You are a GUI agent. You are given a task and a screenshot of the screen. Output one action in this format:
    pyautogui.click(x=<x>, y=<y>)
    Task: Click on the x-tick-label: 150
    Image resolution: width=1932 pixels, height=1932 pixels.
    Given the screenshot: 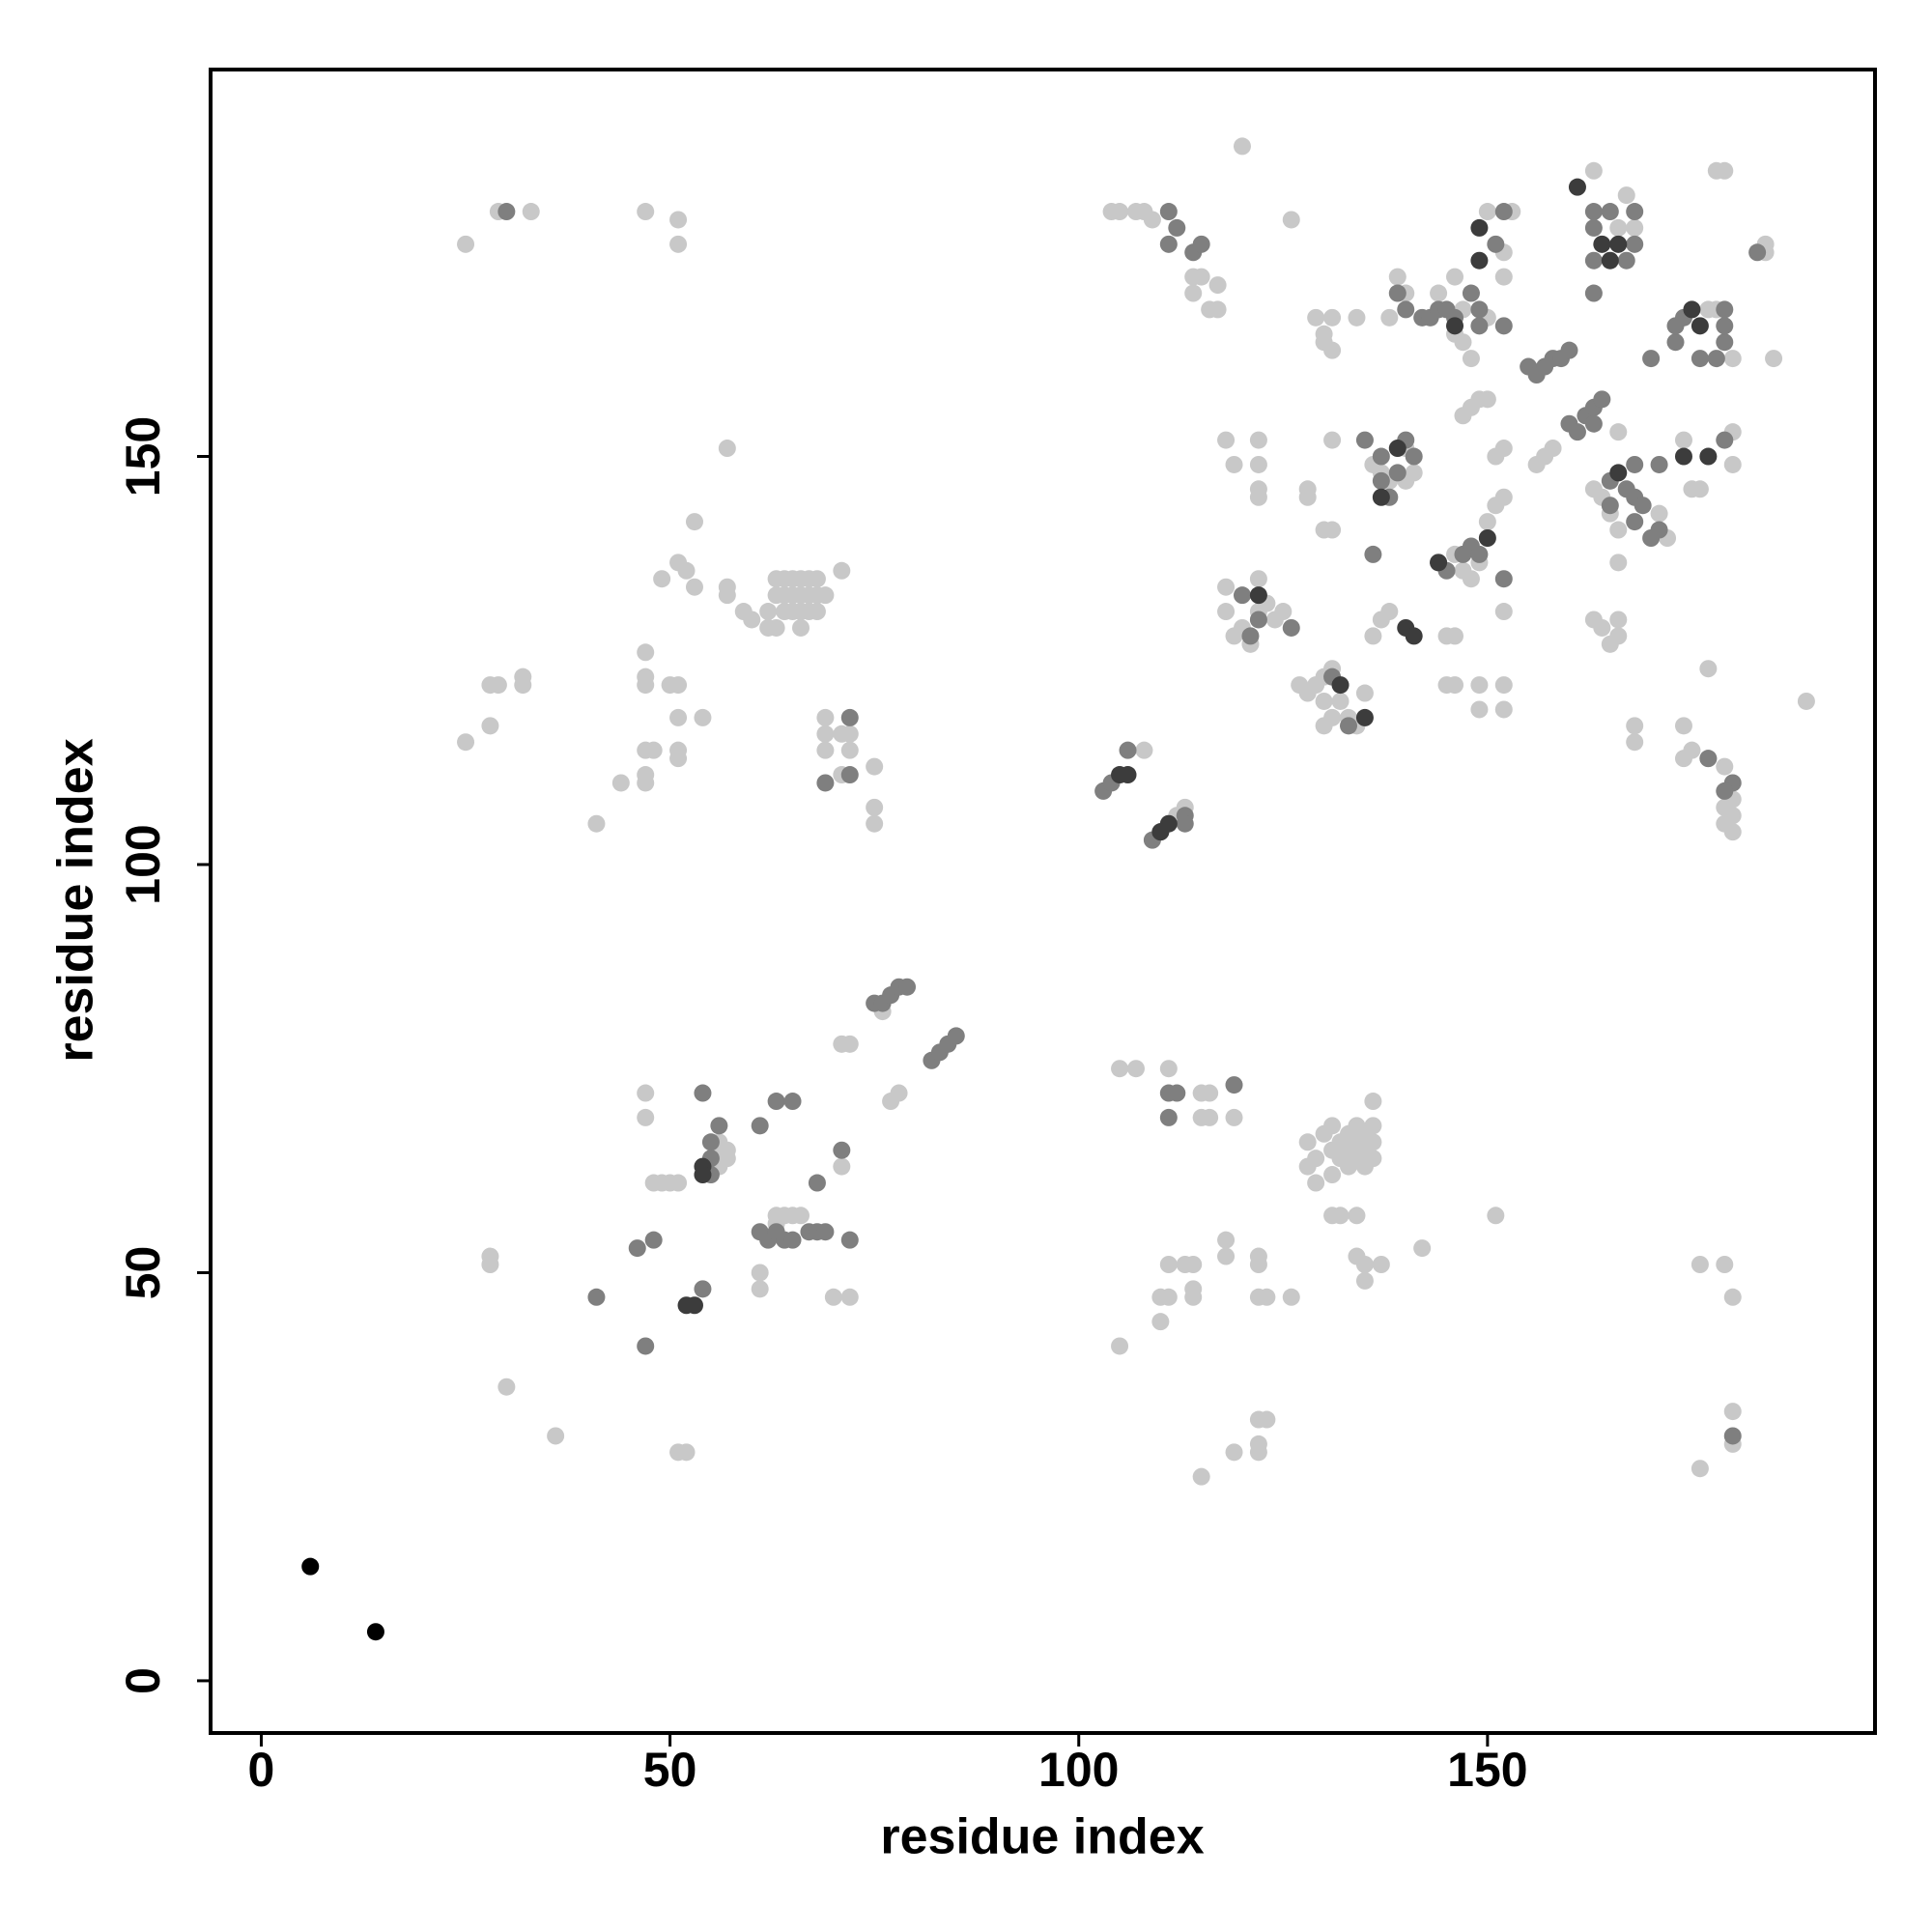 What is the action you would take?
    pyautogui.click(x=1487, y=1770)
    